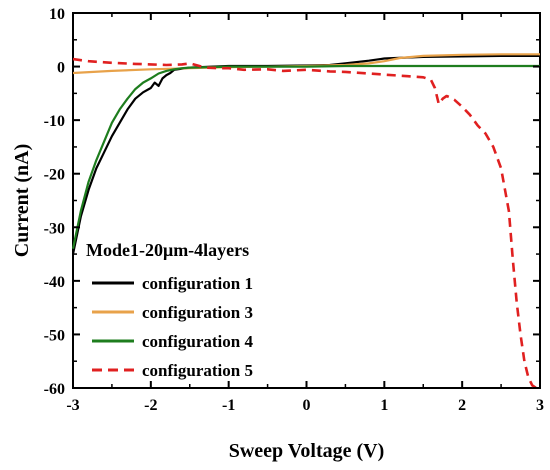 This screenshot has width=550, height=470. What do you see at coordinates (307, 451) in the screenshot?
I see `x-axis-label: Sweep Voltage (V)` at bounding box center [307, 451].